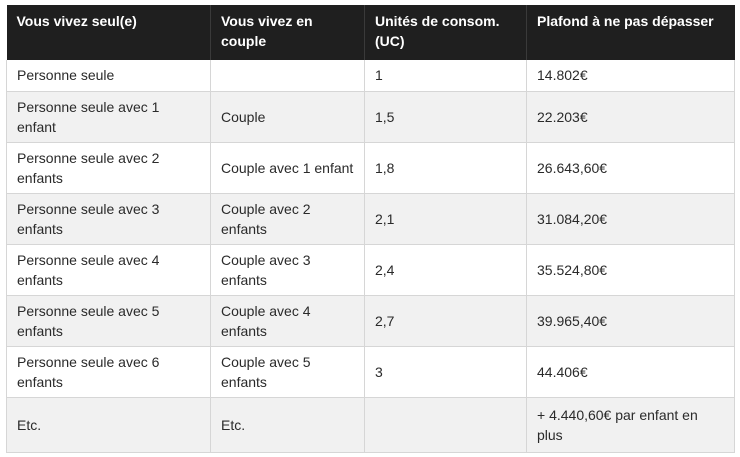  What do you see at coordinates (287, 270) in the screenshot?
I see `cell-living-couple: Couple avec 3 enfants` at bounding box center [287, 270].